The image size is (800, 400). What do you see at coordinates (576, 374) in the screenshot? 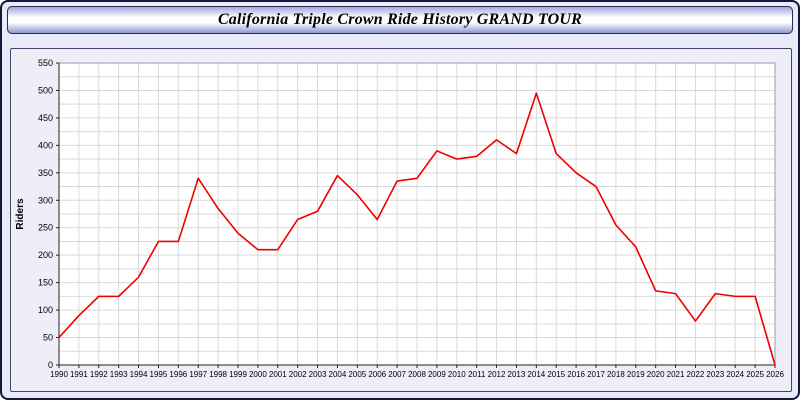
I see `x-tick-label: 2016` at bounding box center [576, 374].